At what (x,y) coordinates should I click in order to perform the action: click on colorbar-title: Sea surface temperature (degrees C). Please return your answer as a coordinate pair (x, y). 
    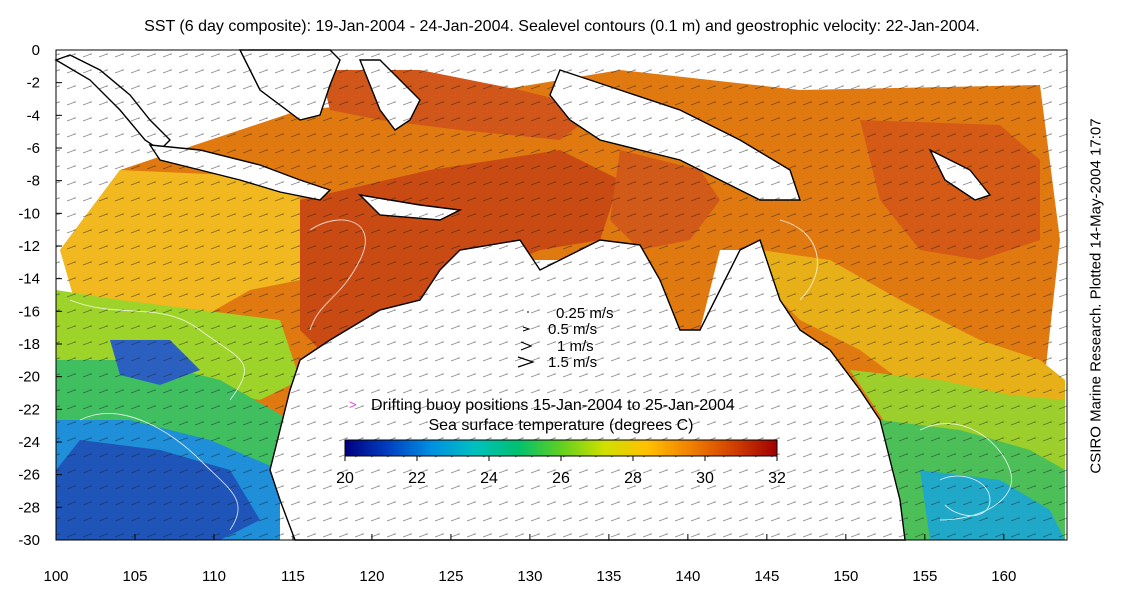
    Looking at the image, I should click on (560, 425).